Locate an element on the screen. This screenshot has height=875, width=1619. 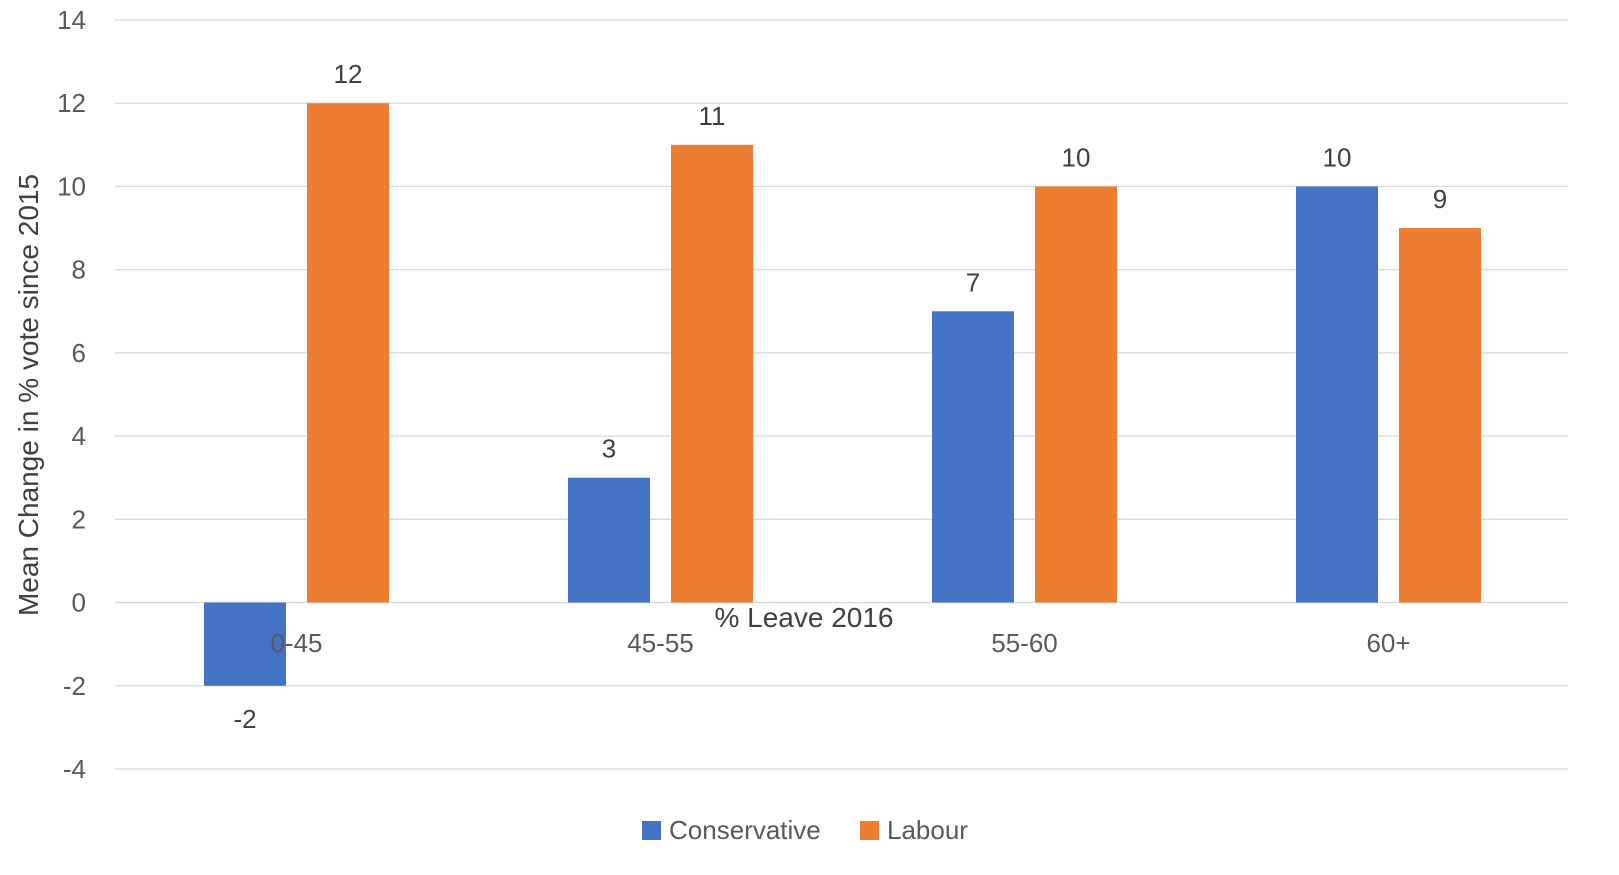
data-label: 3 is located at coordinates (609, 449).